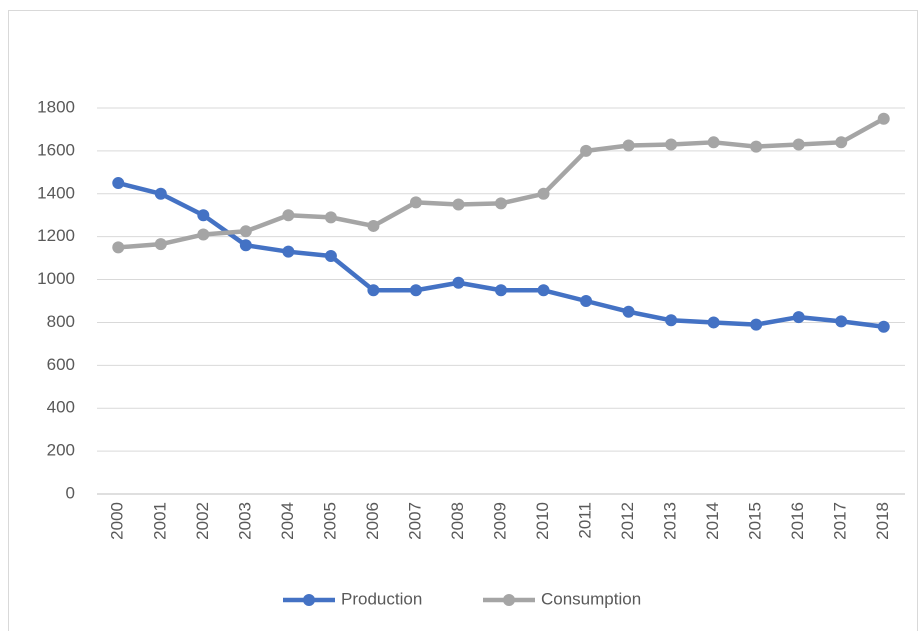  I want to click on x-tick-label: 2016, so click(797, 521).